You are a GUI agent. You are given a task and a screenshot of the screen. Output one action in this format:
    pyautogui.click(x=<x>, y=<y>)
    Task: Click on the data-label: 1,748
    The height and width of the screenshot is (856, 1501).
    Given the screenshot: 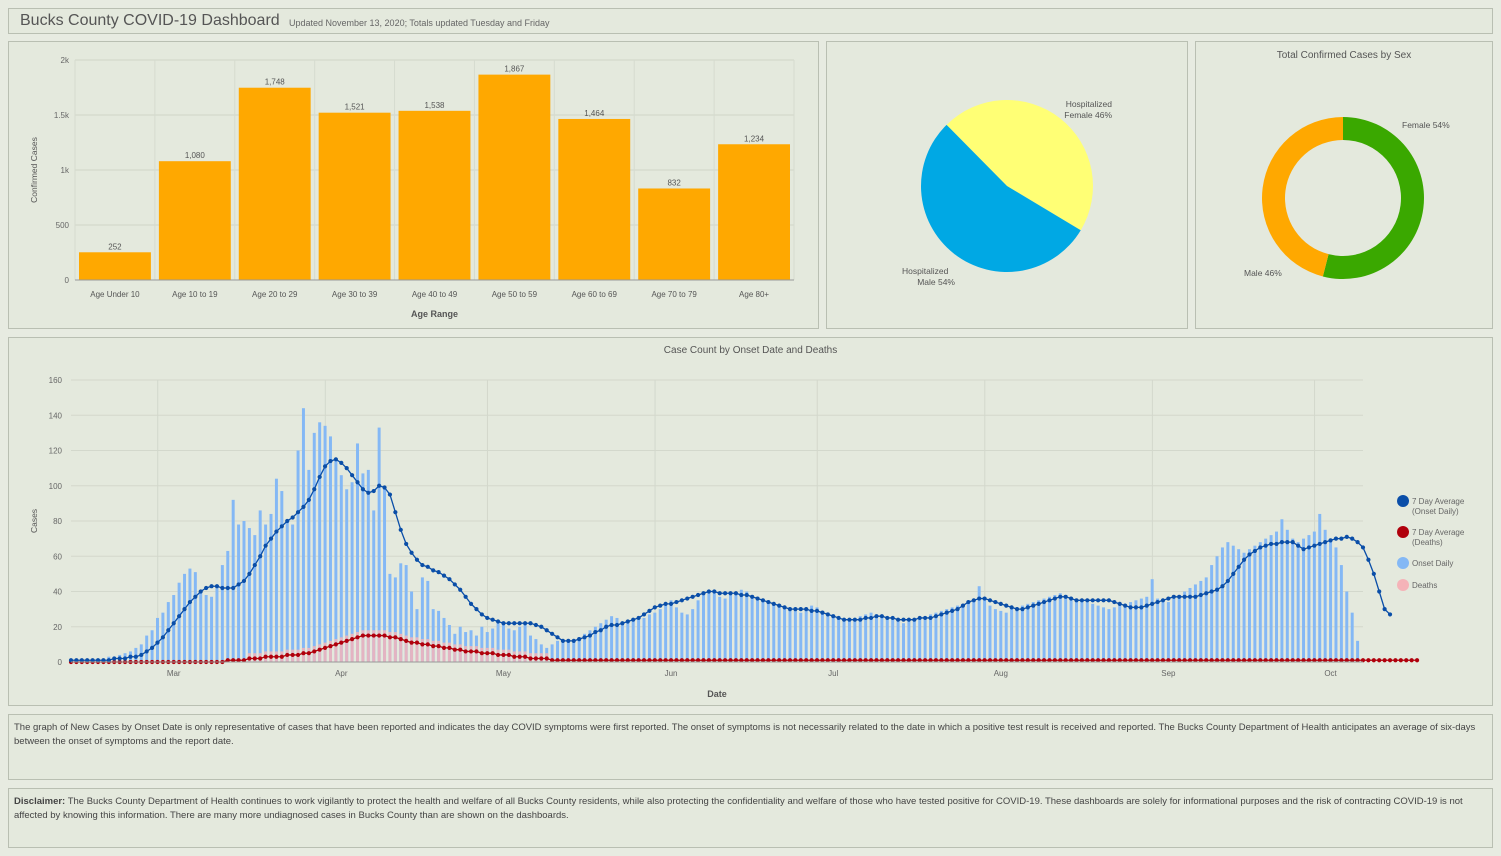 What is the action you would take?
    pyautogui.click(x=275, y=82)
    